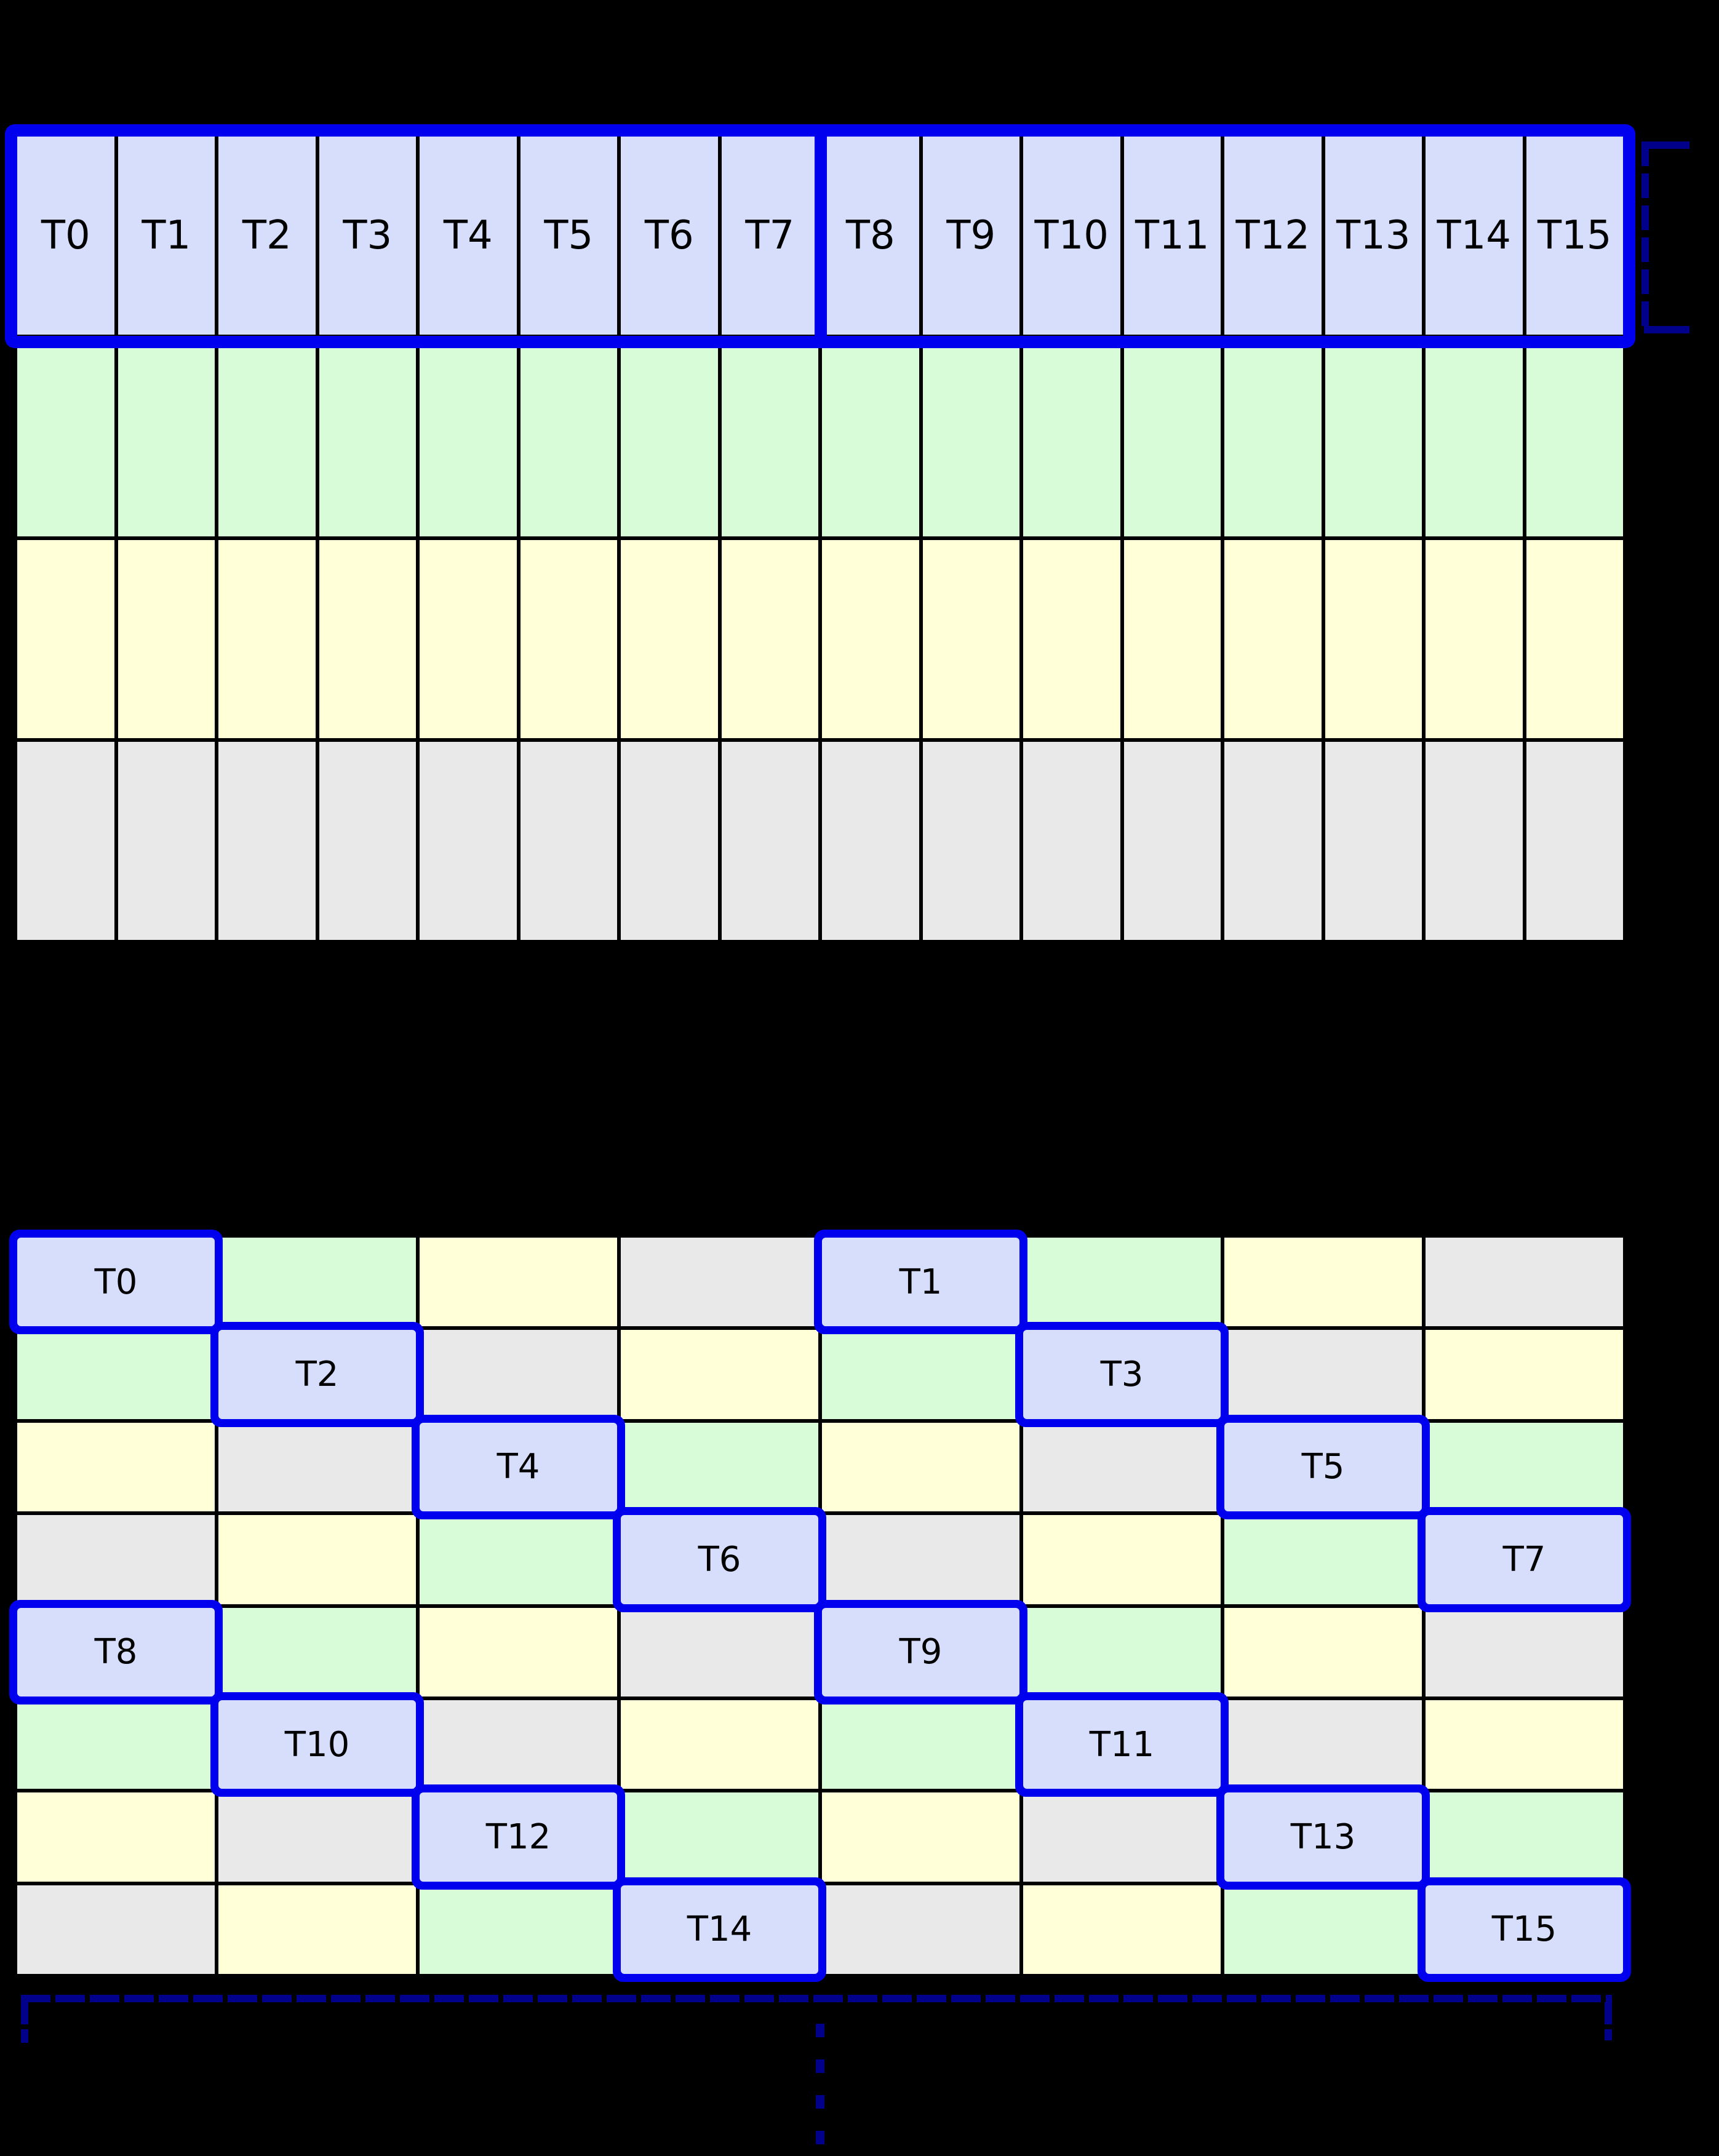 Image resolution: width=1719 pixels, height=2156 pixels. Describe the element at coordinates (568, 236) in the screenshot. I see `thread-cell-T5: T5` at that location.